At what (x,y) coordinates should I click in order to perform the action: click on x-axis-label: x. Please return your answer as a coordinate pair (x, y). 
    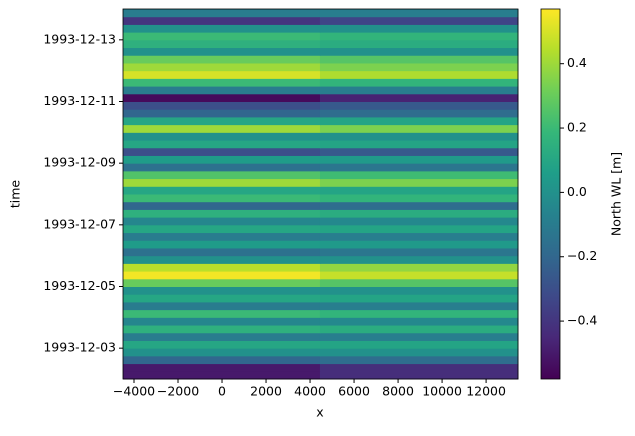
    Looking at the image, I should click on (319, 412).